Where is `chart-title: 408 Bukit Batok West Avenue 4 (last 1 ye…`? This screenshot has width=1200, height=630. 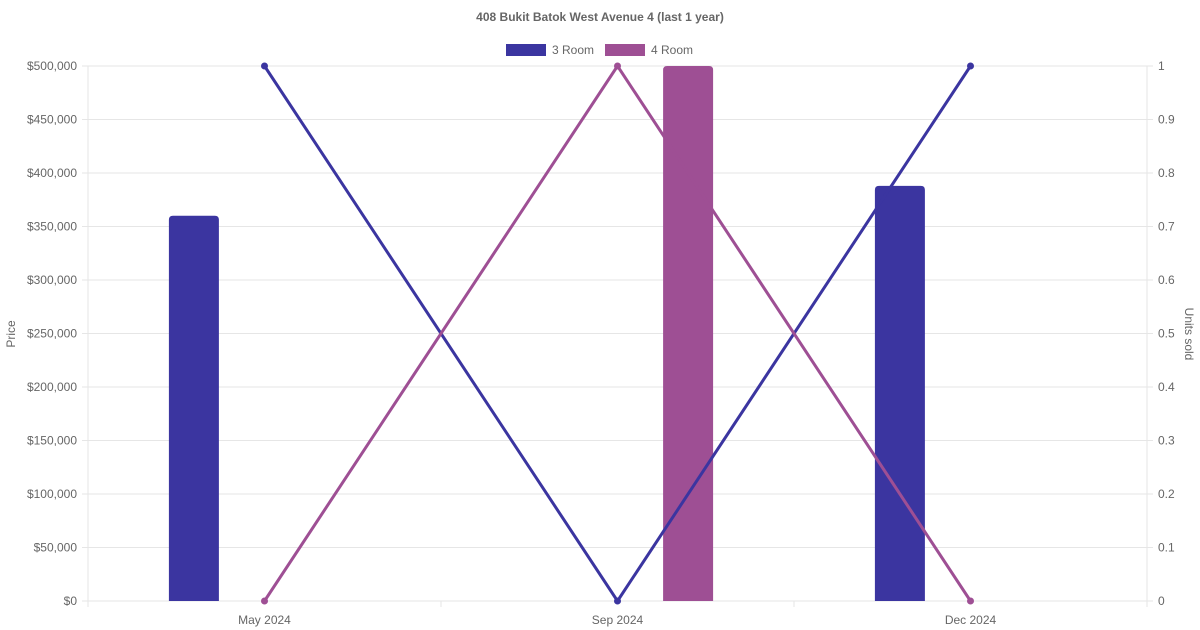 chart-title: 408 Bukit Batok West Avenue 4 (last 1 ye… is located at coordinates (600, 17).